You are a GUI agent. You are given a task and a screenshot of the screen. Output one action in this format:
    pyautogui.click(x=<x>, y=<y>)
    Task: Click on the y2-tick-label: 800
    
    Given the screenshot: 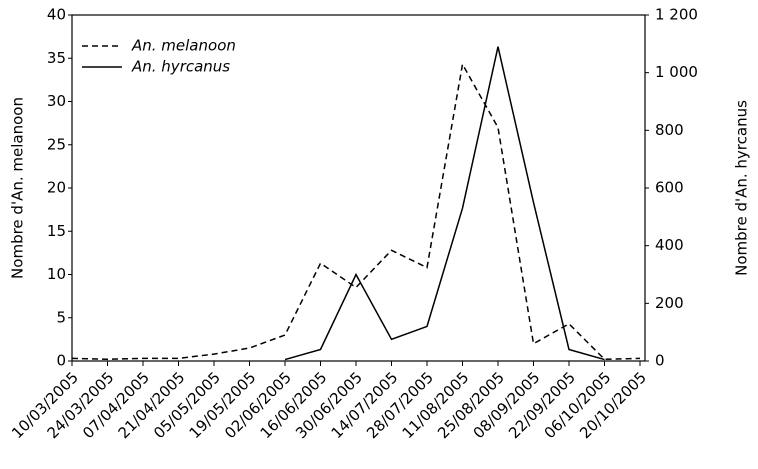 What is the action you would take?
    pyautogui.click(x=669, y=130)
    